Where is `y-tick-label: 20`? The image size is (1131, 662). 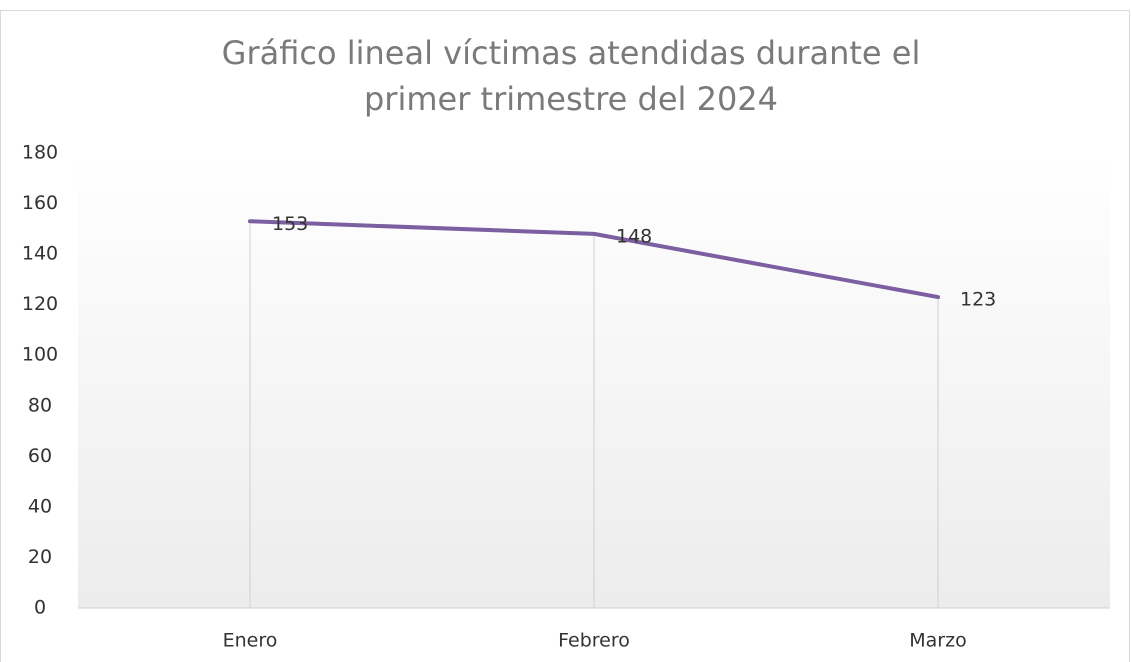
y-tick-label: 20 is located at coordinates (40, 557).